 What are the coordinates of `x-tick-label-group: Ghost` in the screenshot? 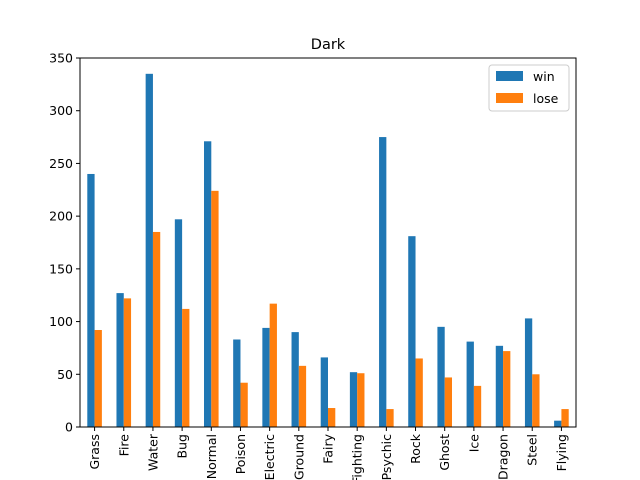 It's located at (444, 452).